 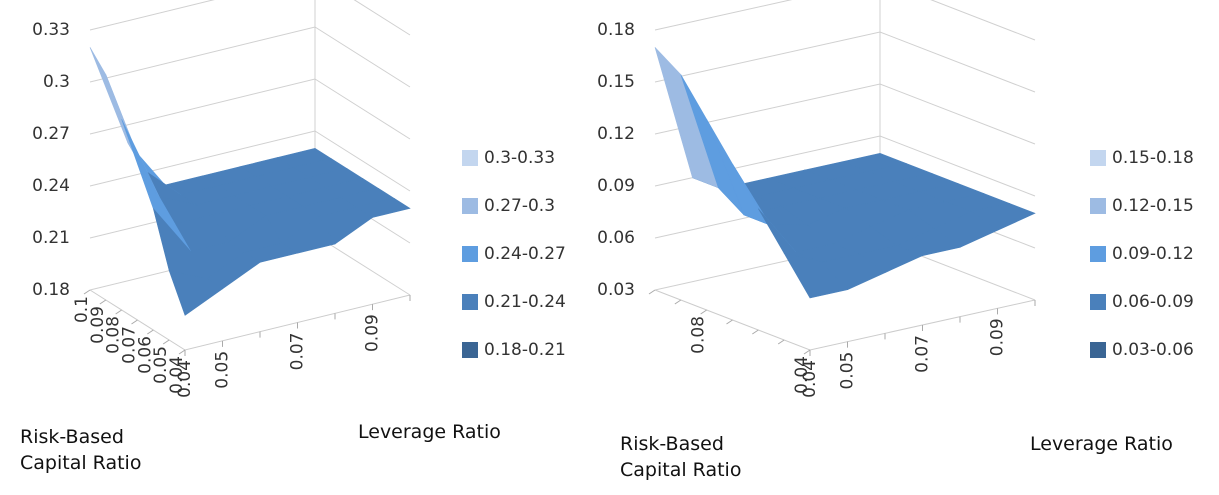 What do you see at coordinates (845, 320) in the screenshot?
I see `floor` at bounding box center [845, 320].